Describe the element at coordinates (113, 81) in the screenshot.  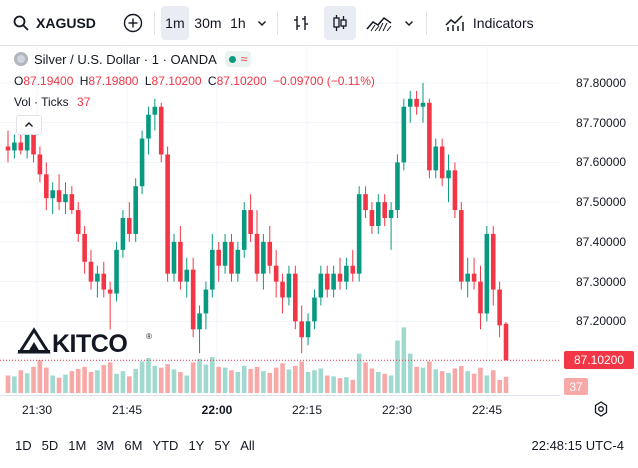
I see `high-value: 87.19800` at that location.